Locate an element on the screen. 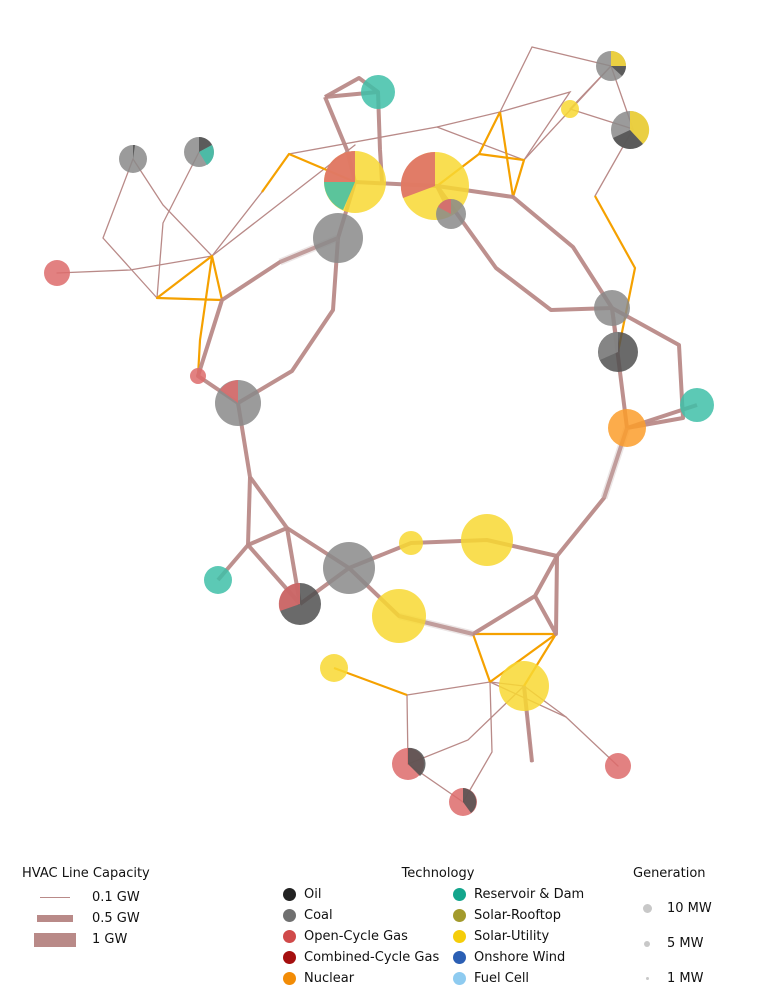  generation-legend-item: 5 MW is located at coordinates (693, 943).